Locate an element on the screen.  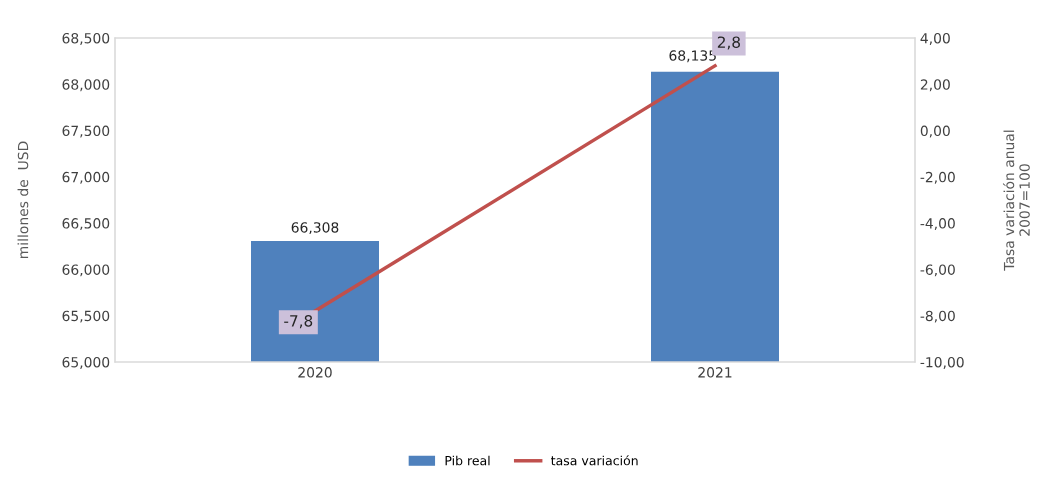
data-label: 68,135 is located at coordinates (692, 56).